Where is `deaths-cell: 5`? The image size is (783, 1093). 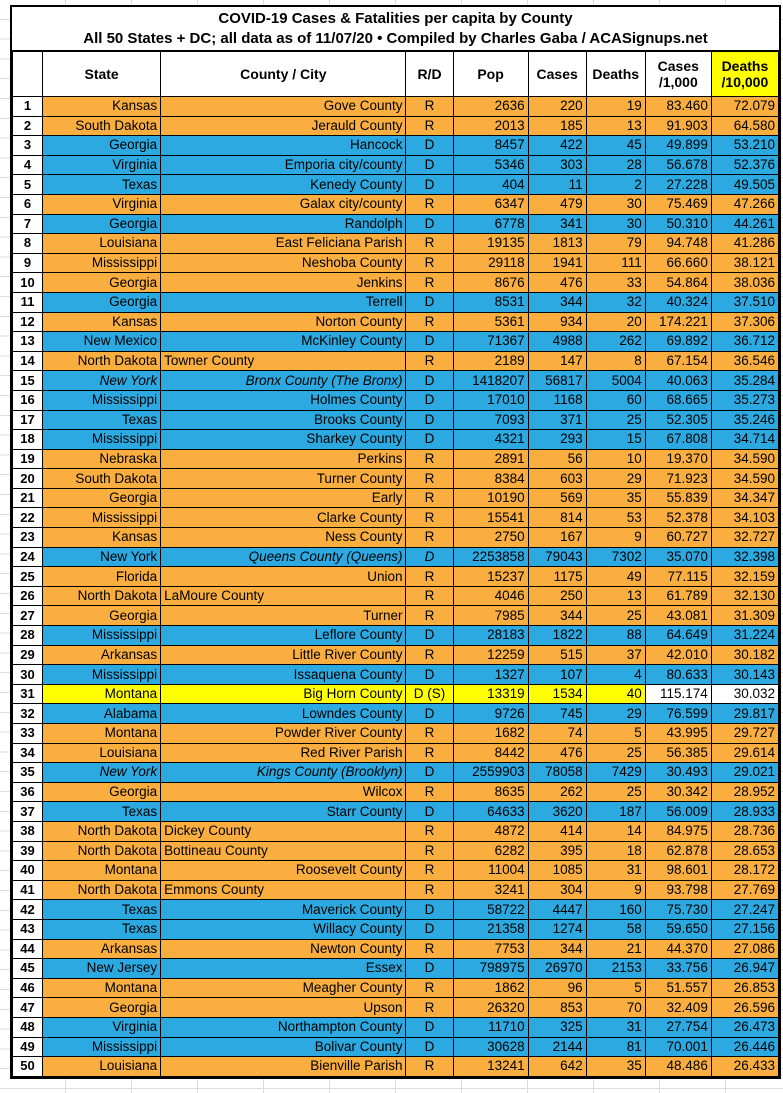 deaths-cell: 5 is located at coordinates (615, 988).